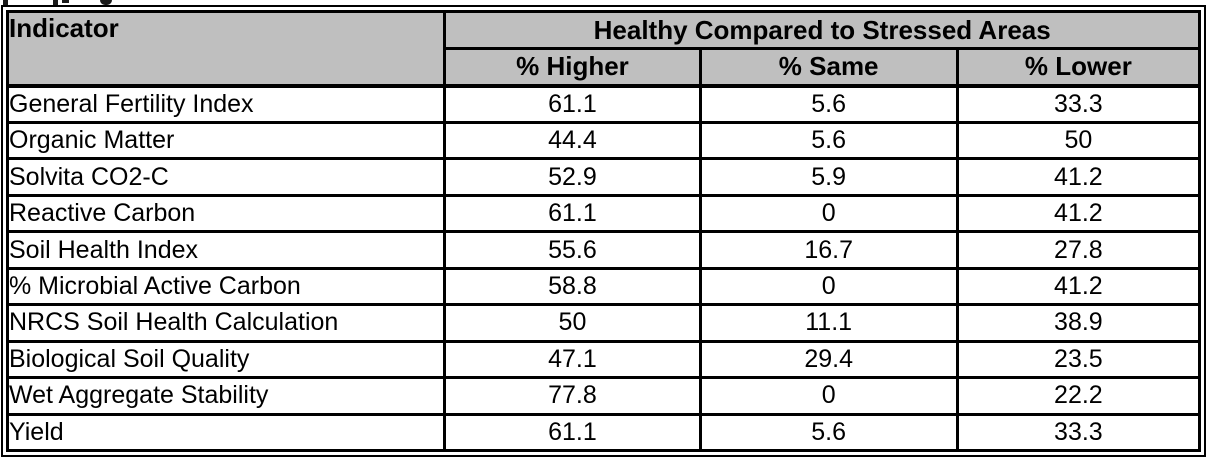 The height and width of the screenshot is (460, 1207). What do you see at coordinates (1078, 359) in the screenshot?
I see `value-cell-lower: 23.5` at bounding box center [1078, 359].